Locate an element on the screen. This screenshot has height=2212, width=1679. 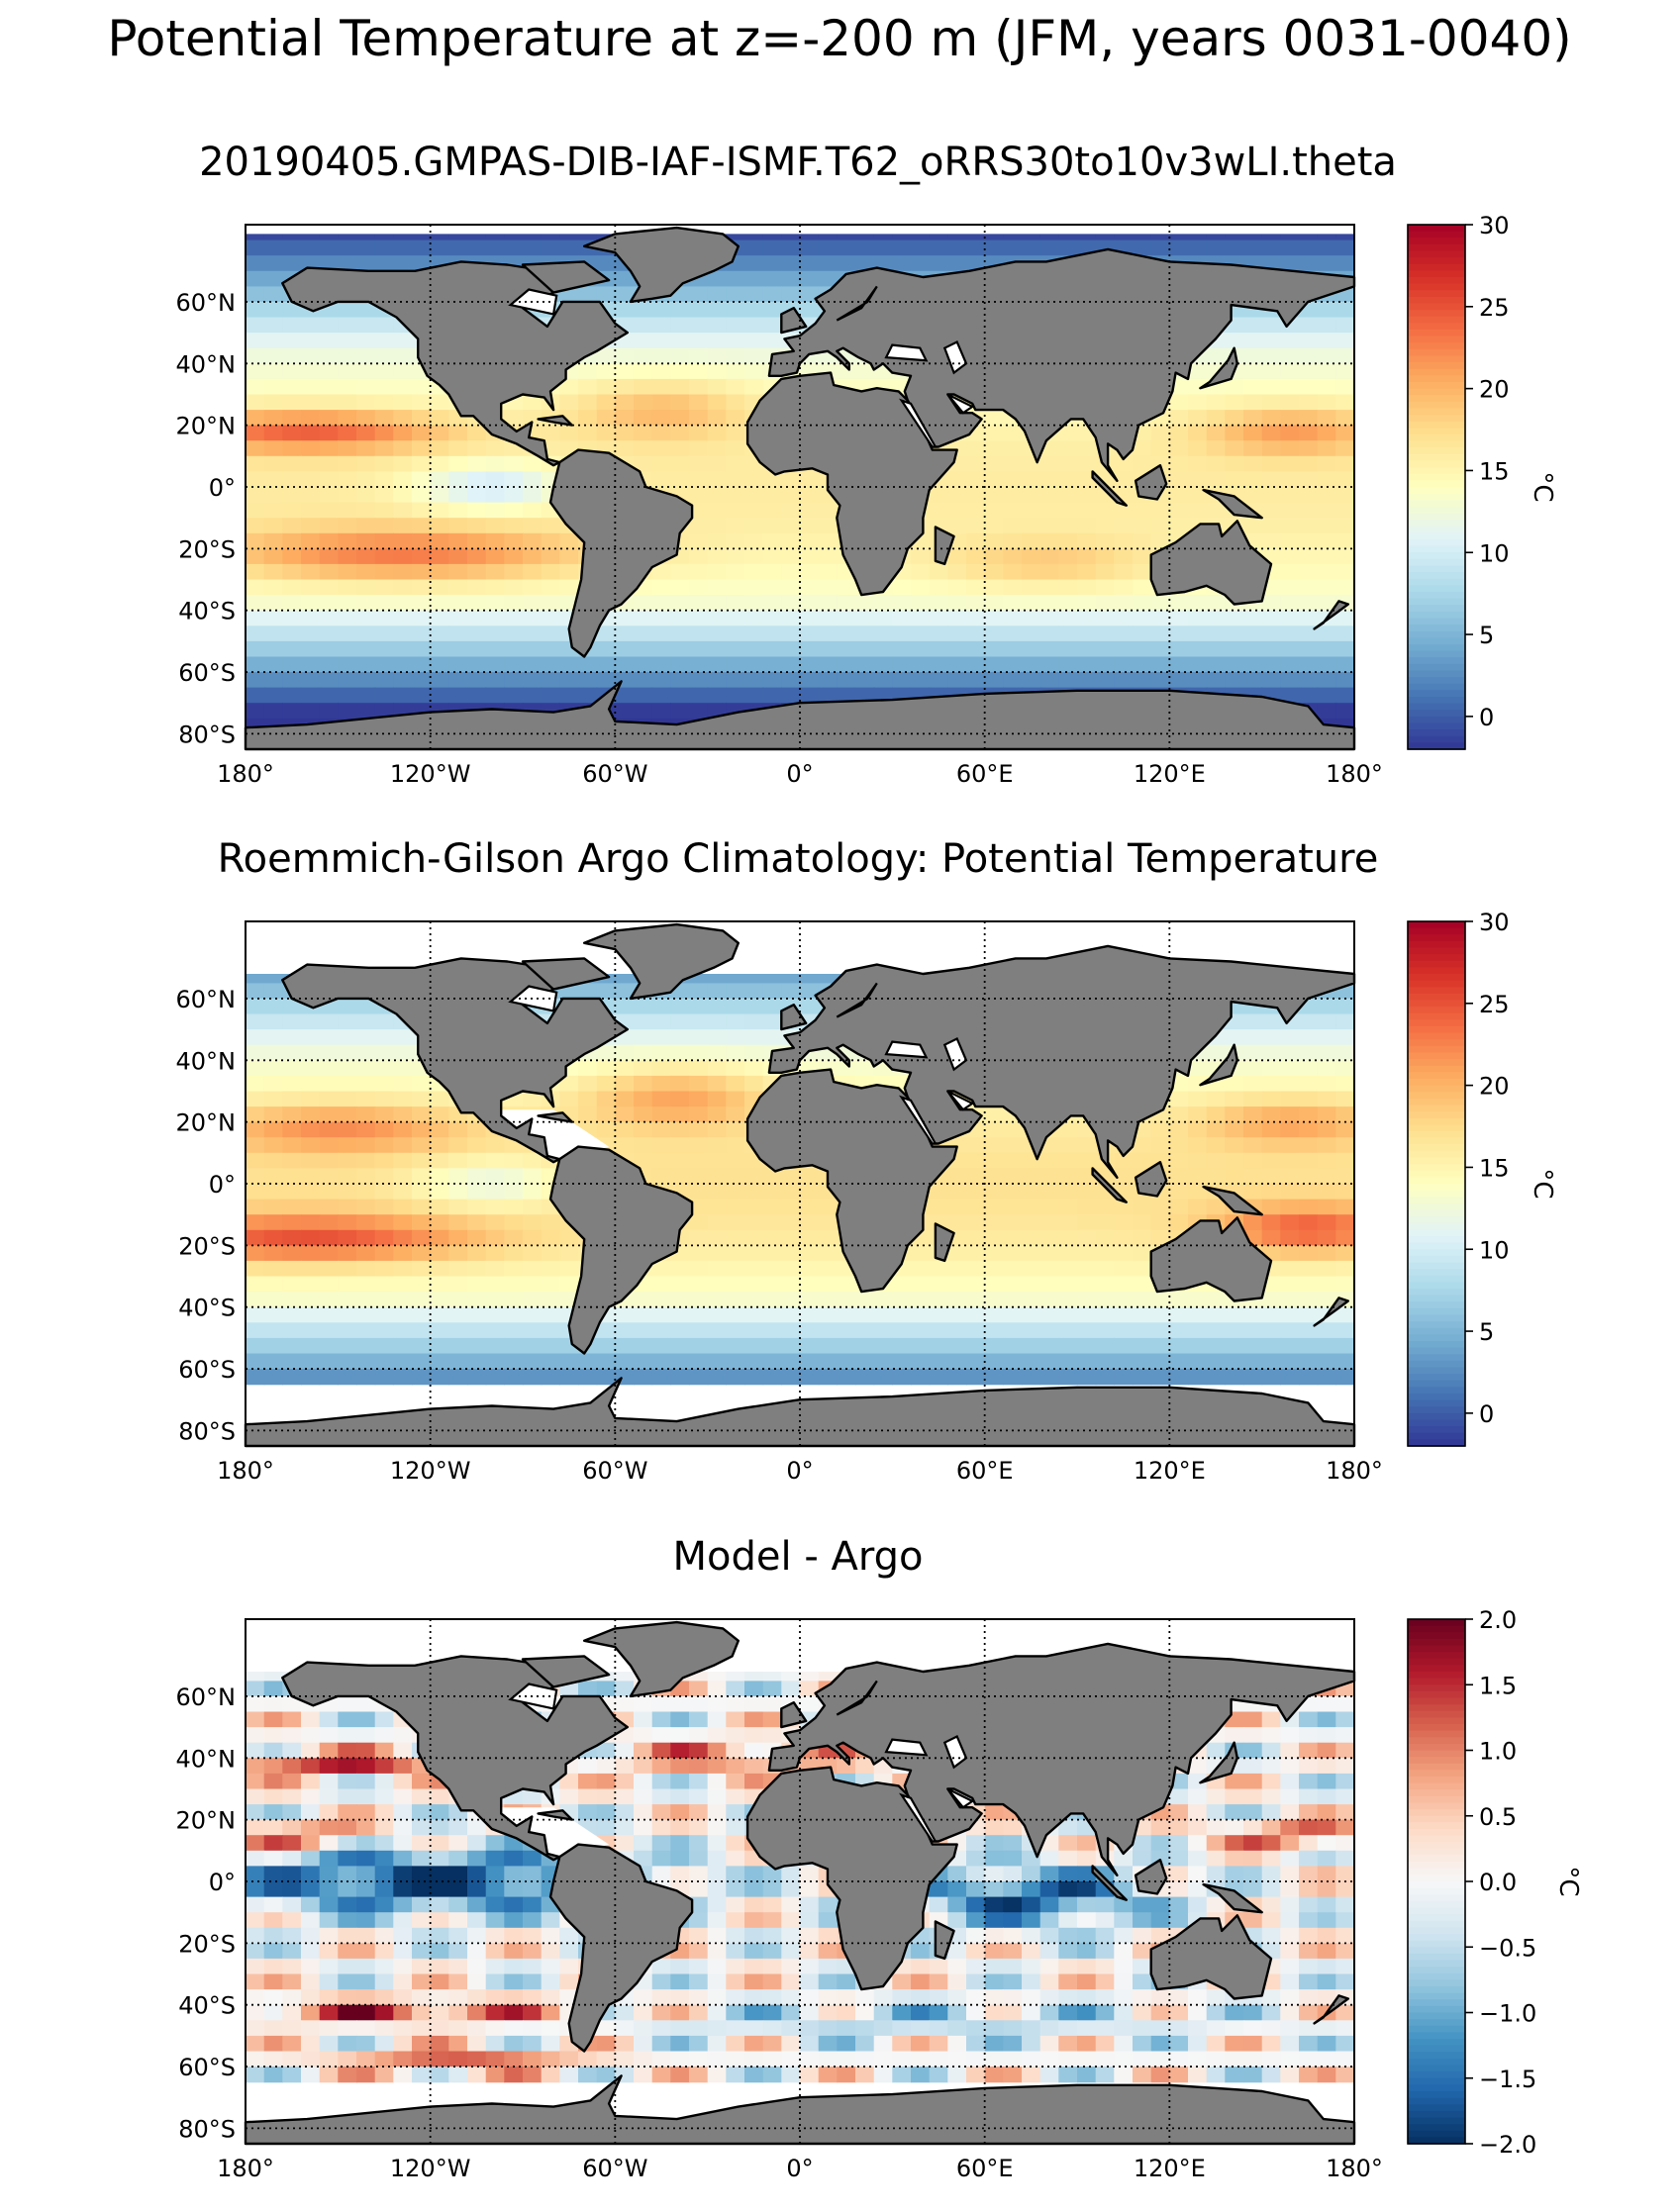
continent-baffin is located at coordinates (566, 974).